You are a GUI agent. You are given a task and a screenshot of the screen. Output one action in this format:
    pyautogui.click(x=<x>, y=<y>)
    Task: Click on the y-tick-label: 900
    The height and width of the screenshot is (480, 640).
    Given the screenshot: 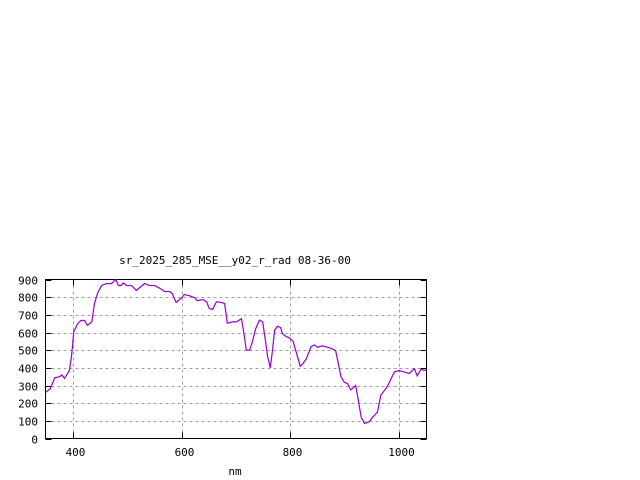 What is the action you would take?
    pyautogui.click(x=28, y=281)
    